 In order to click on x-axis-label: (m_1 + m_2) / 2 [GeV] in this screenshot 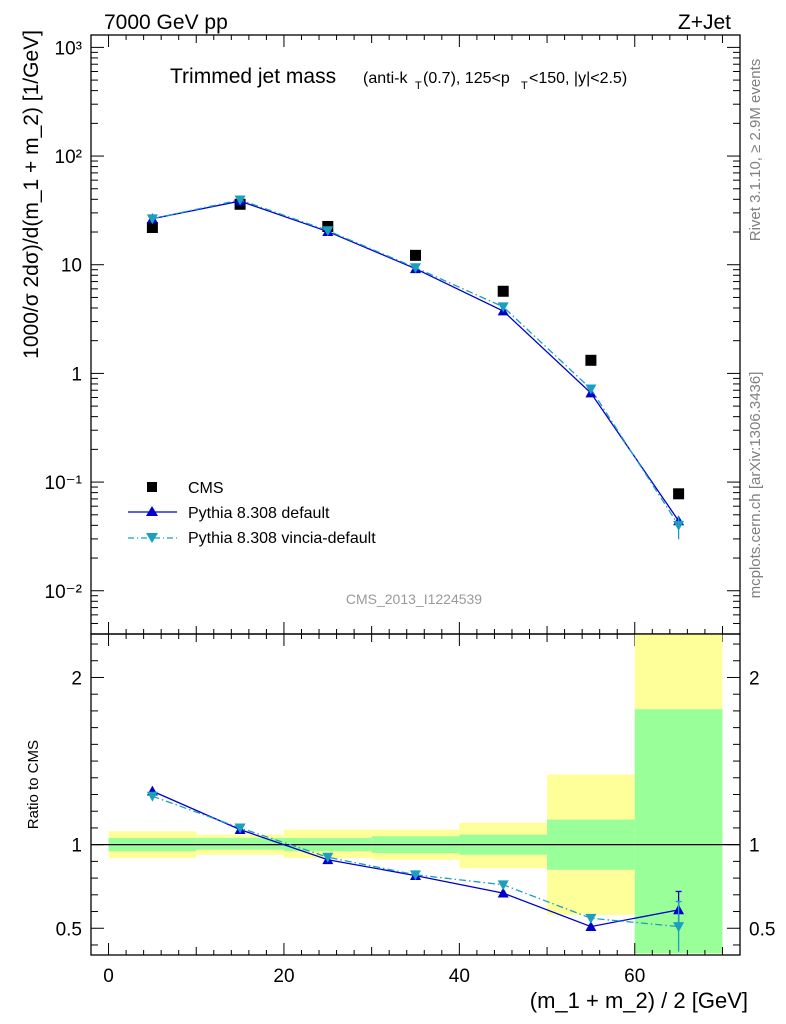, I will do `click(639, 1000)`.